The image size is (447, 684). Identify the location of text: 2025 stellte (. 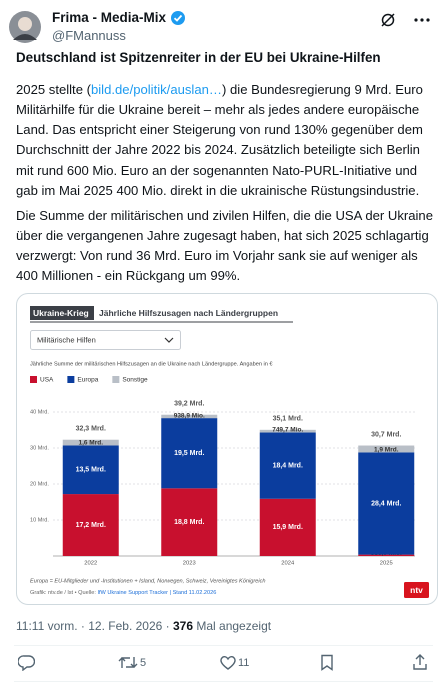
(53, 89).